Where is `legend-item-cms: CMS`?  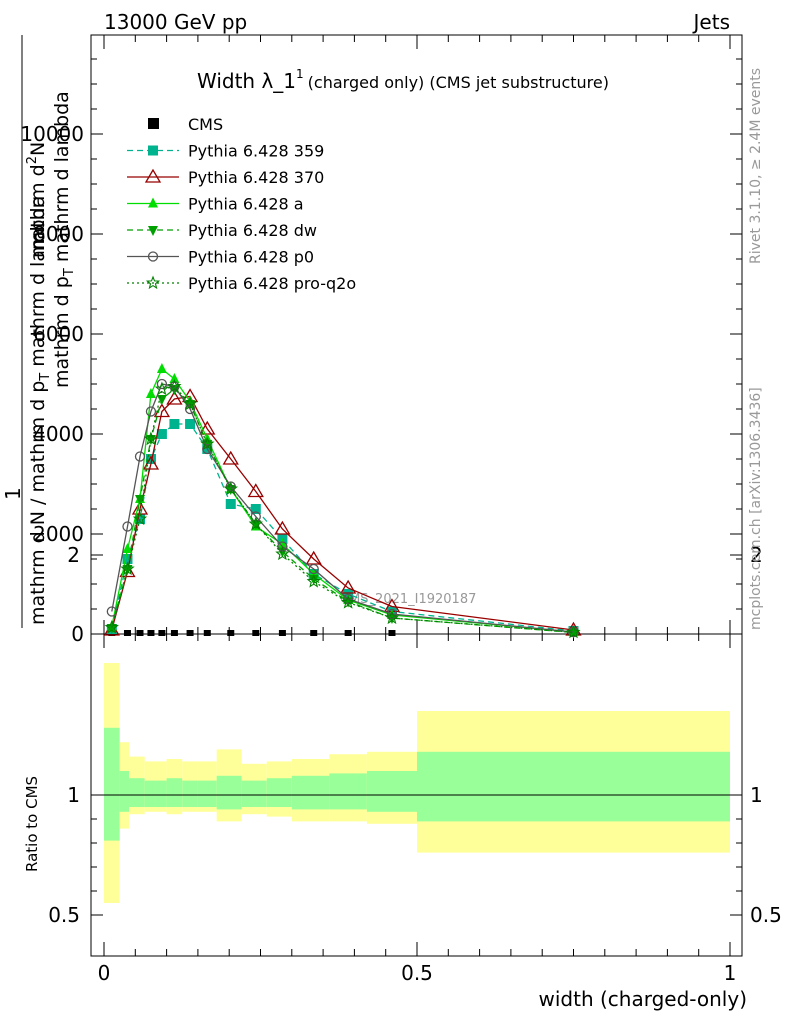
legend-item-cms: CMS is located at coordinates (185, 124).